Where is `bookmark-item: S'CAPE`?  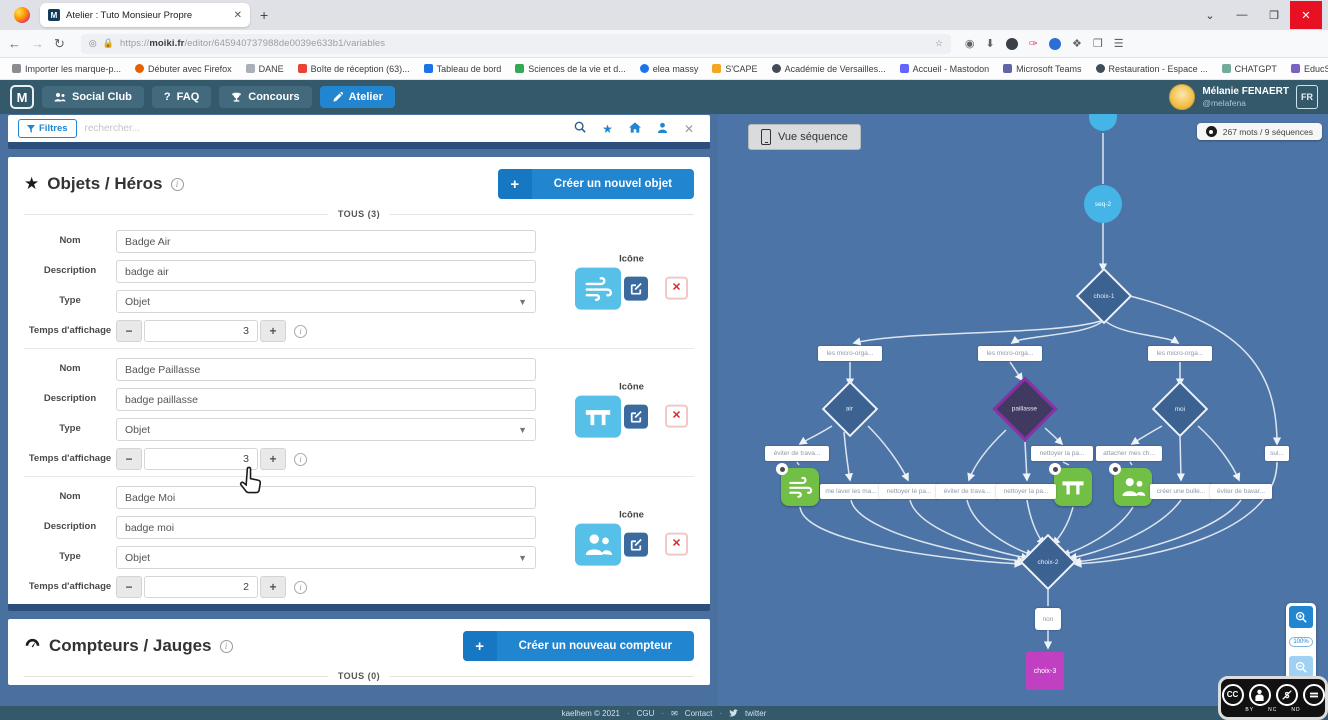 bookmark-item: S'CAPE is located at coordinates (735, 69).